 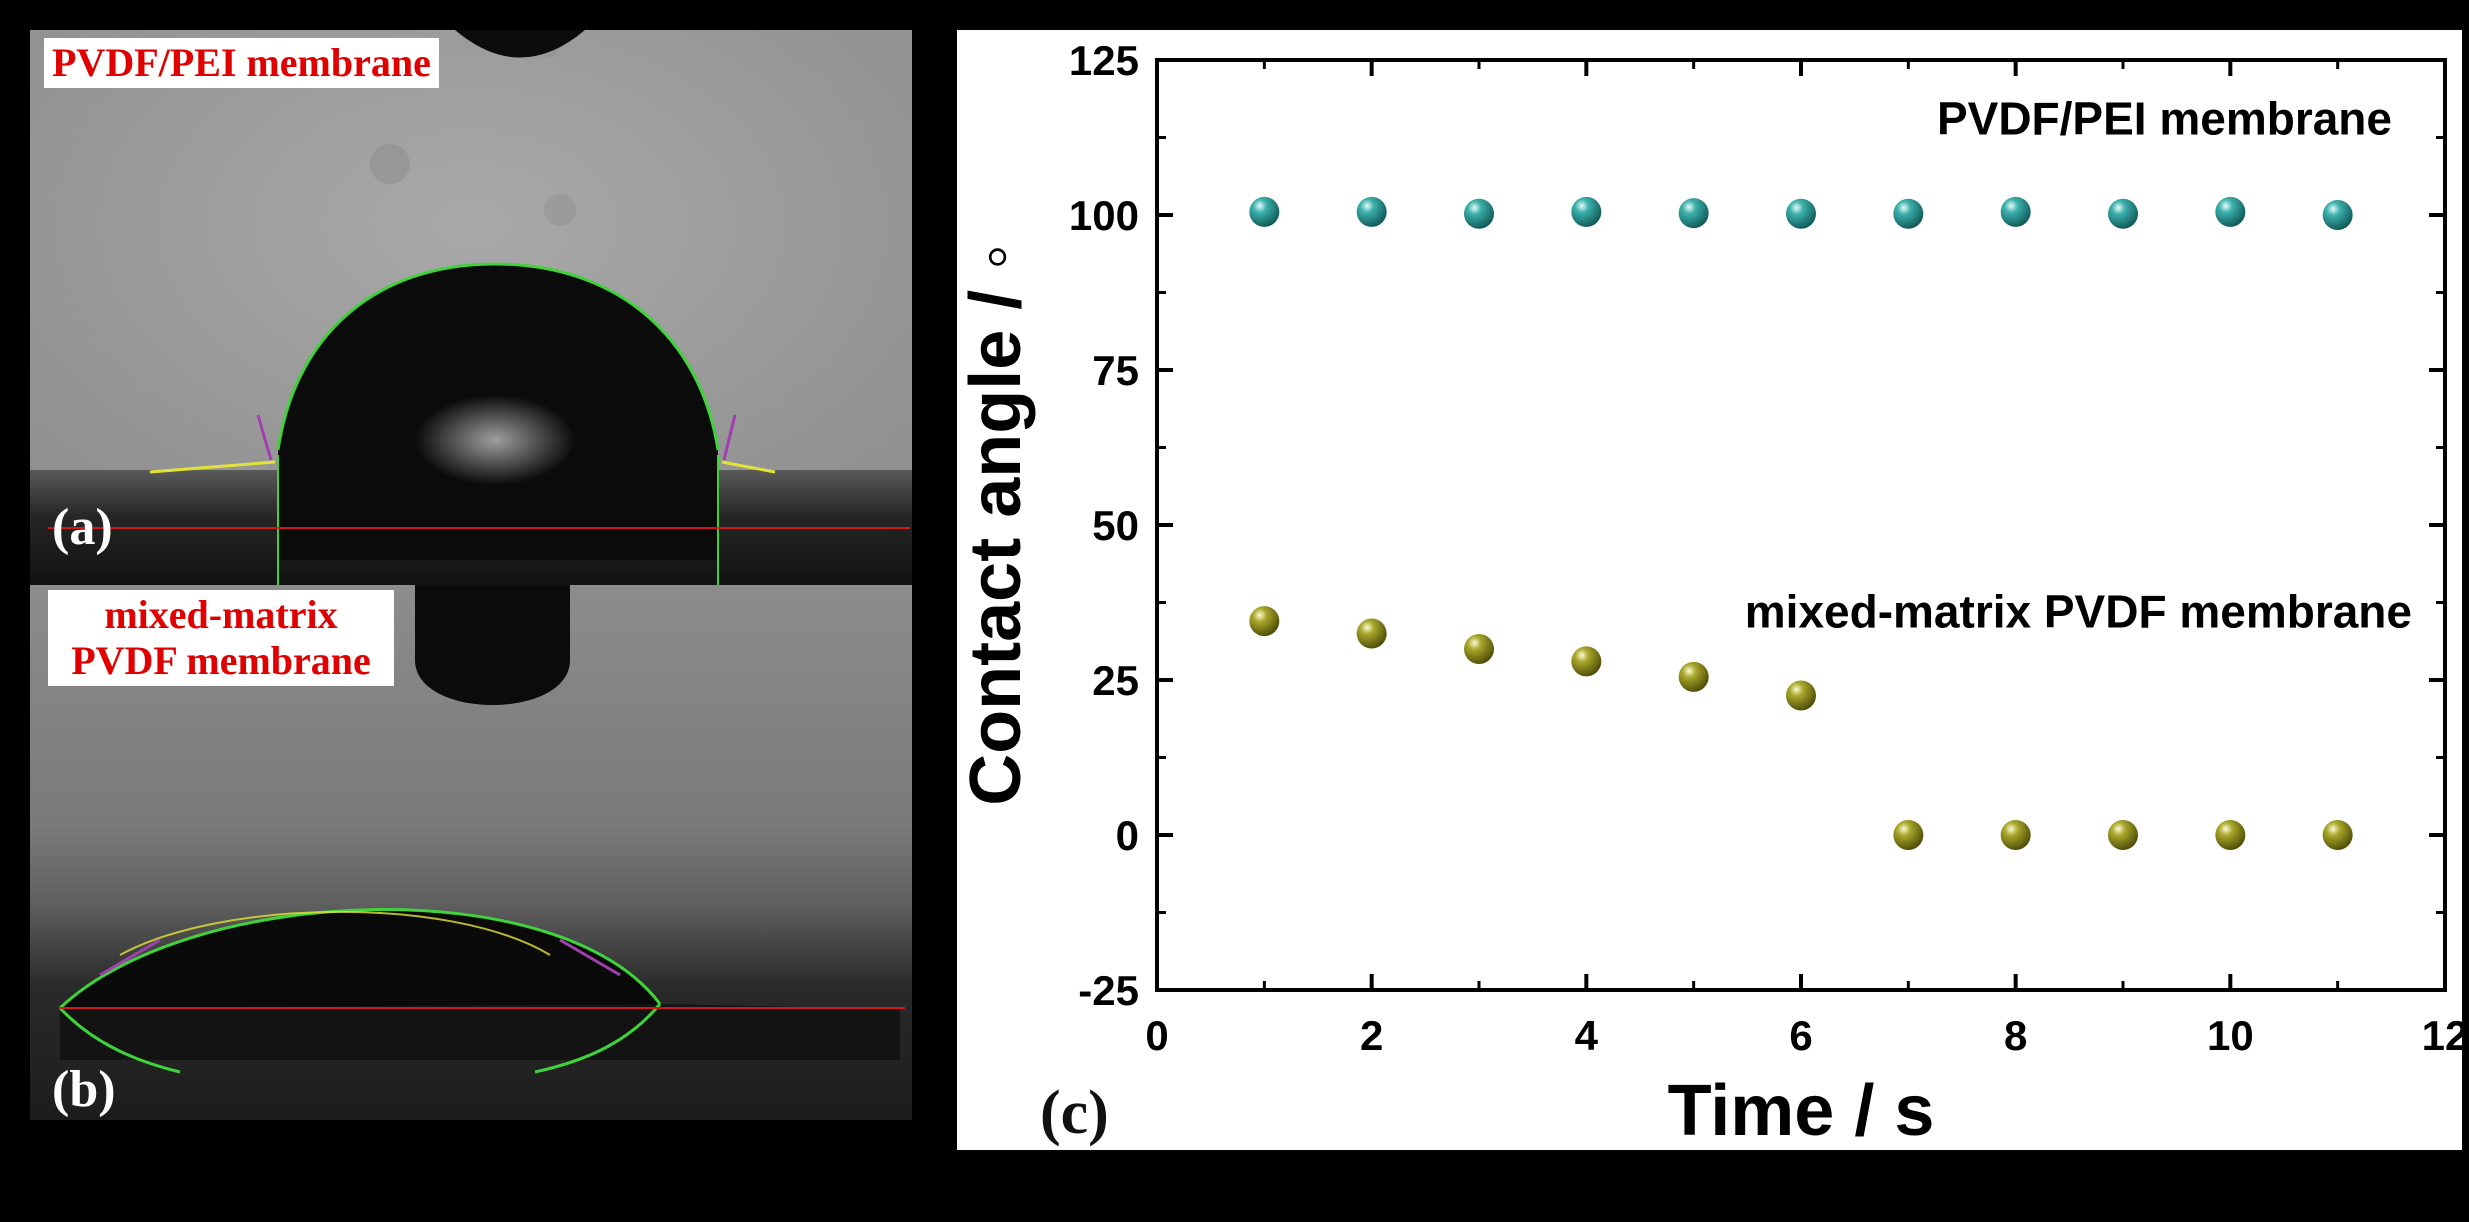 What do you see at coordinates (1115, 525) in the screenshot?
I see `y-tick-label: 50` at bounding box center [1115, 525].